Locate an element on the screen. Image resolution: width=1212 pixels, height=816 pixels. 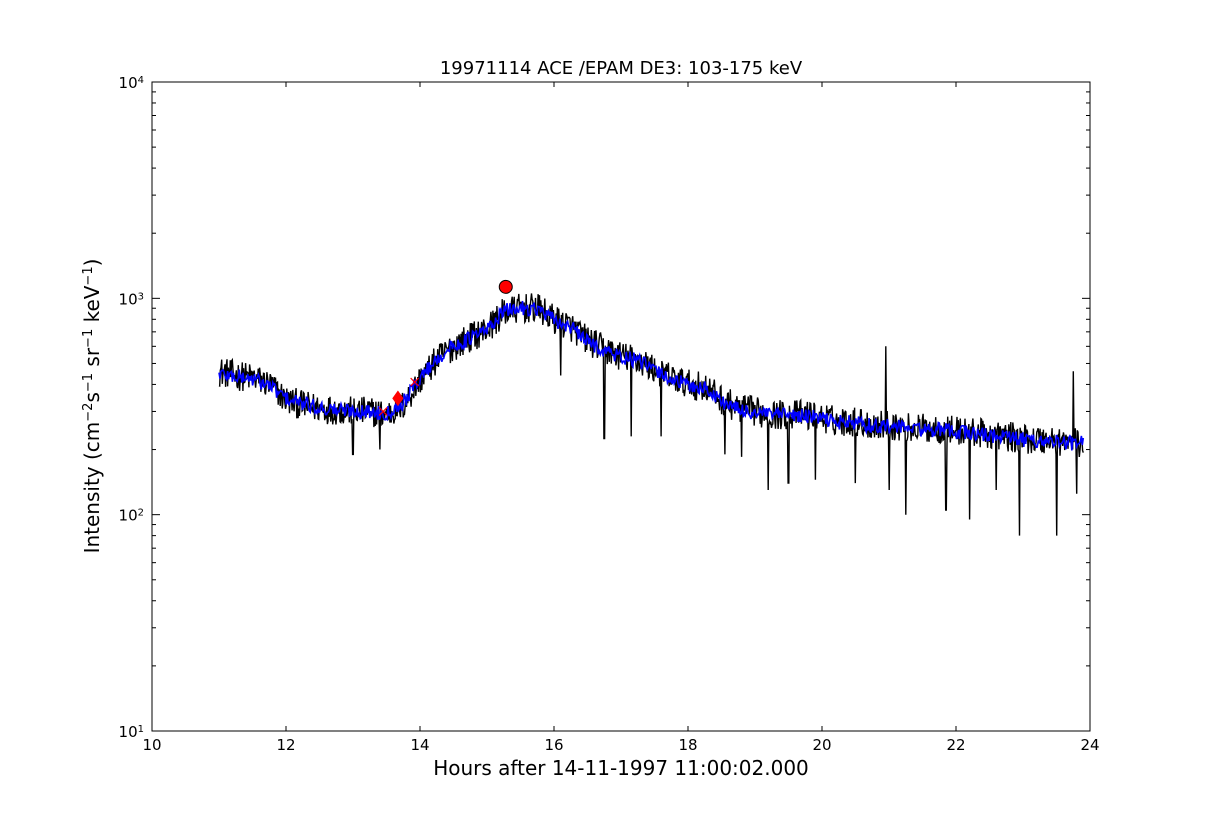
y-axis-label: Intensity (cm−2s−1 sr−1 keV−1) is located at coordinates (92, 406).